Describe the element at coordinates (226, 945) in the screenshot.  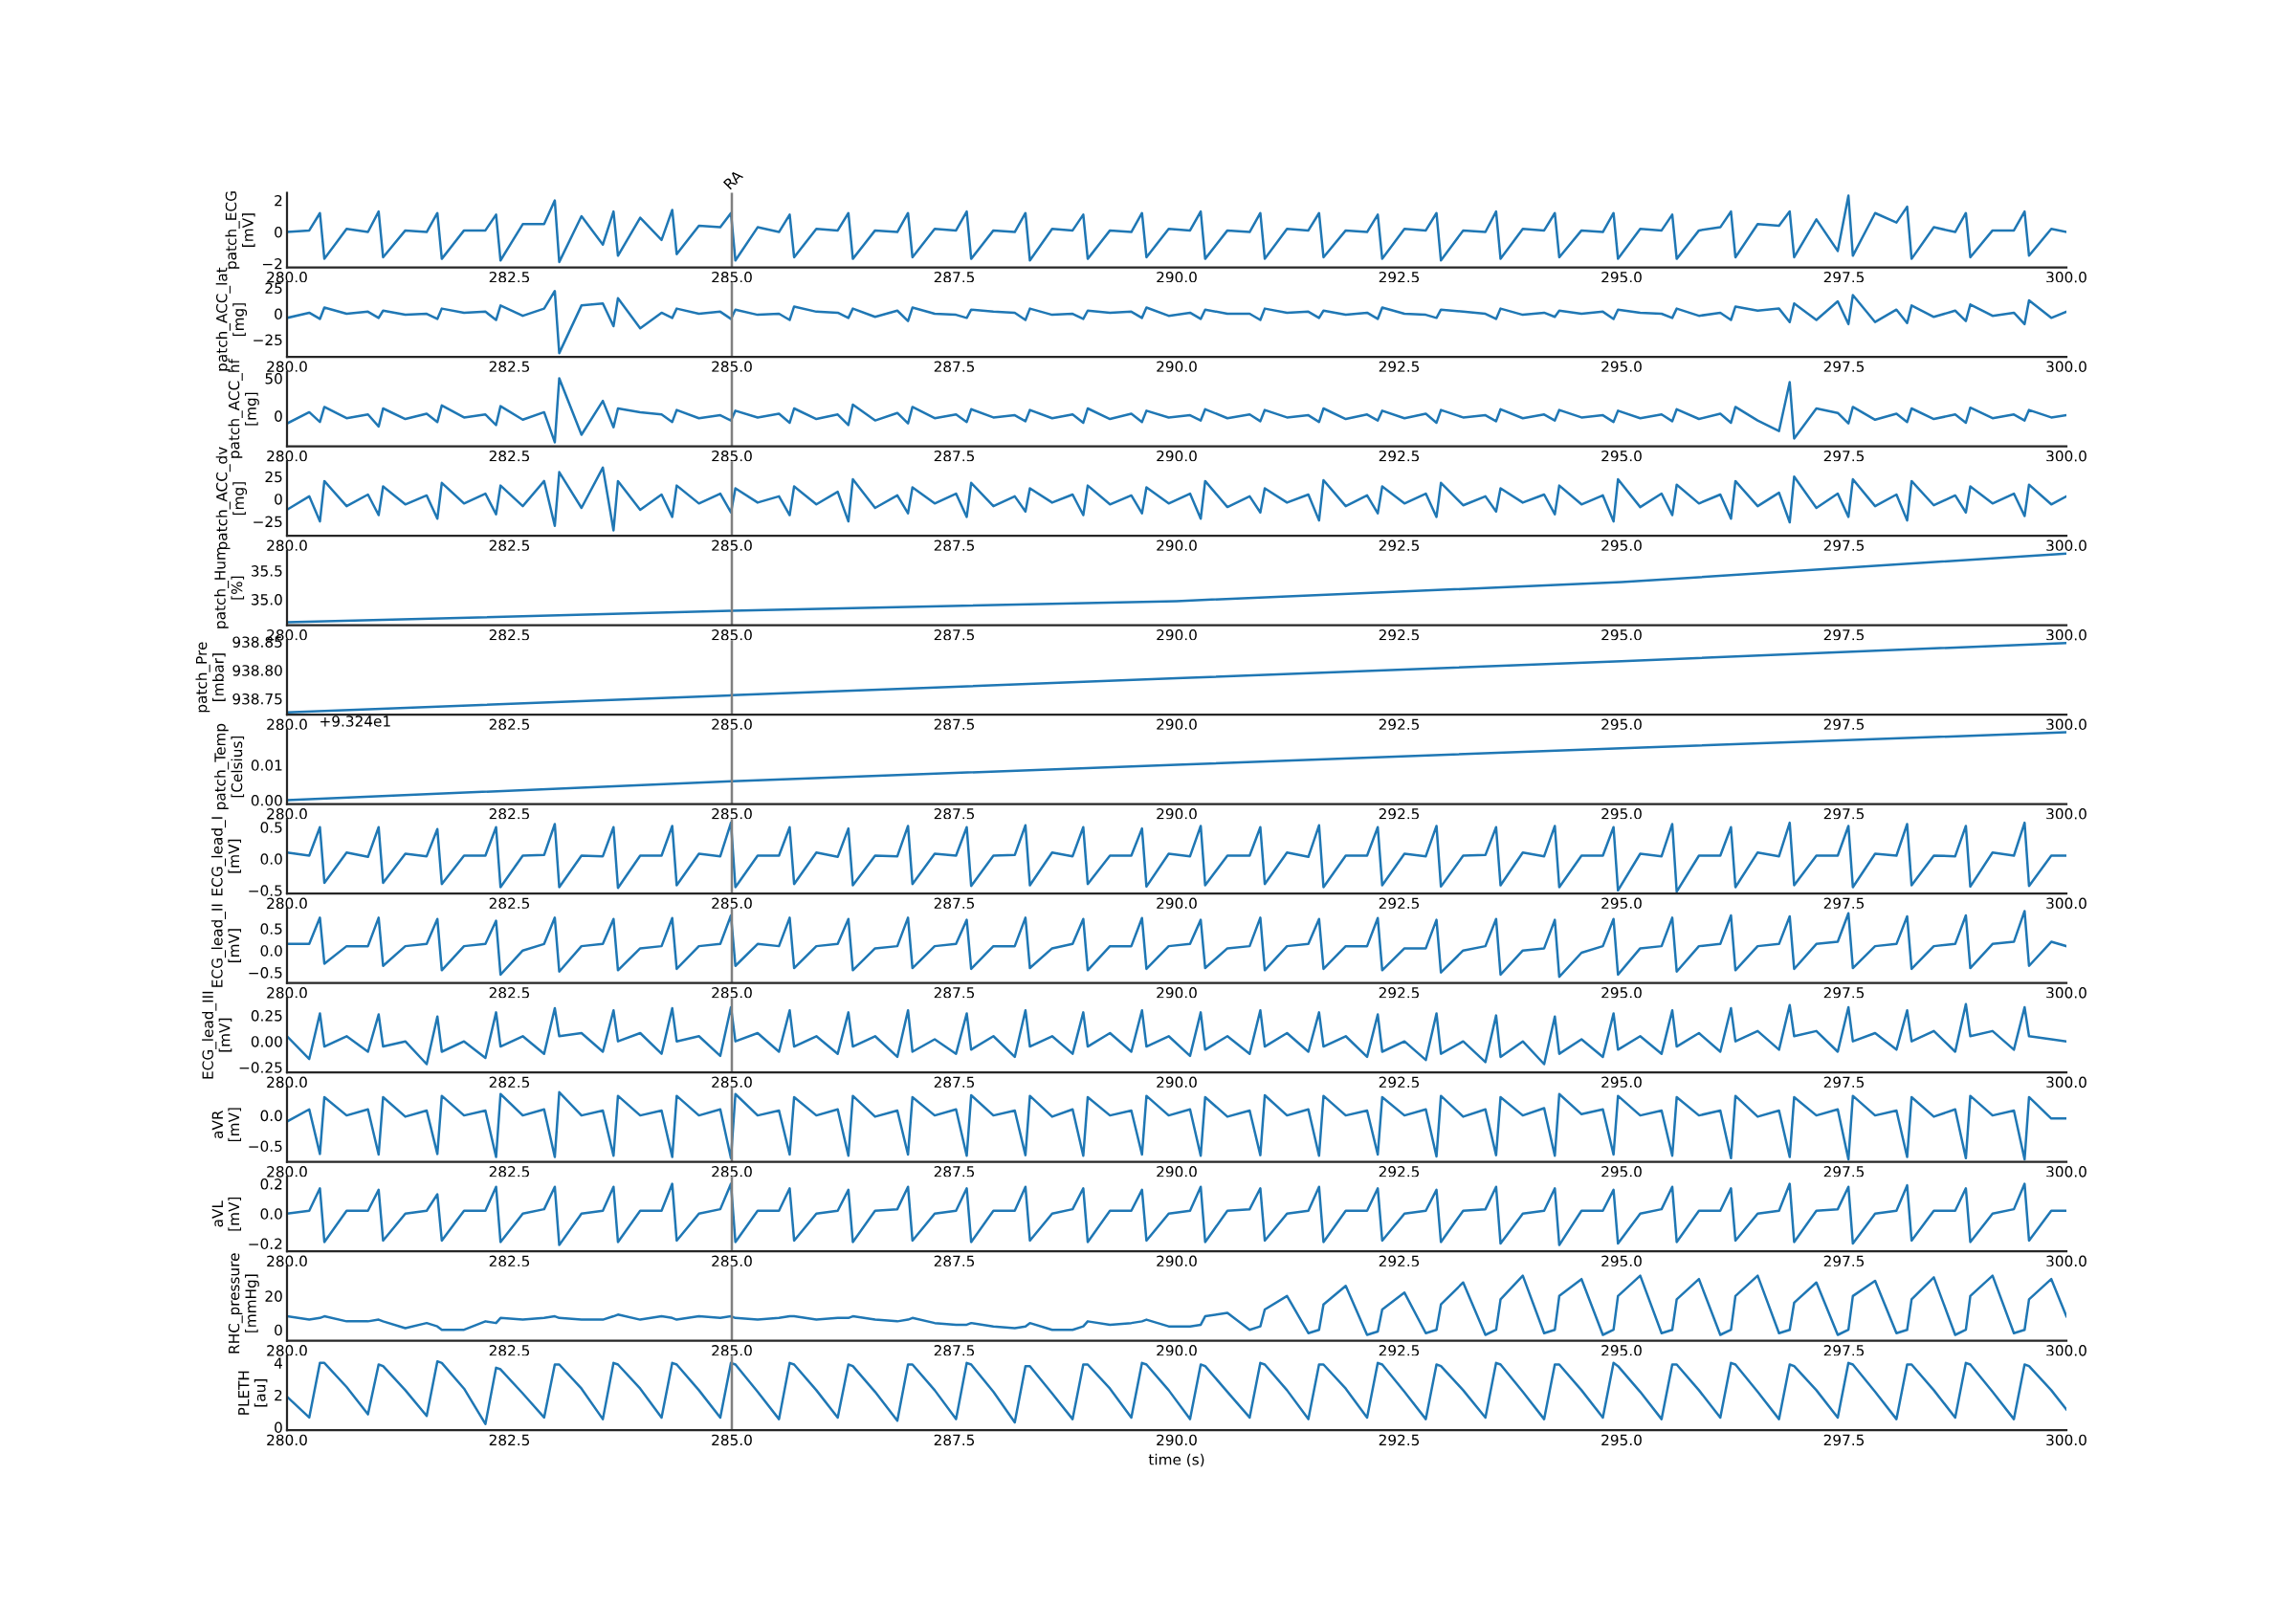
I see `y-axis-title: ECG_lead_II [mV]` at that location.